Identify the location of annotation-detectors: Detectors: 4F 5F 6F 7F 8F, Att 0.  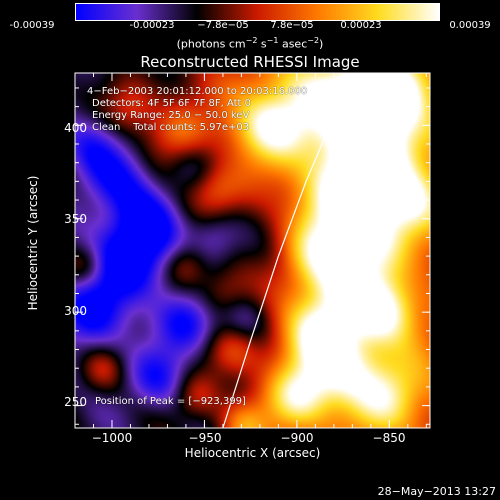
(172, 103).